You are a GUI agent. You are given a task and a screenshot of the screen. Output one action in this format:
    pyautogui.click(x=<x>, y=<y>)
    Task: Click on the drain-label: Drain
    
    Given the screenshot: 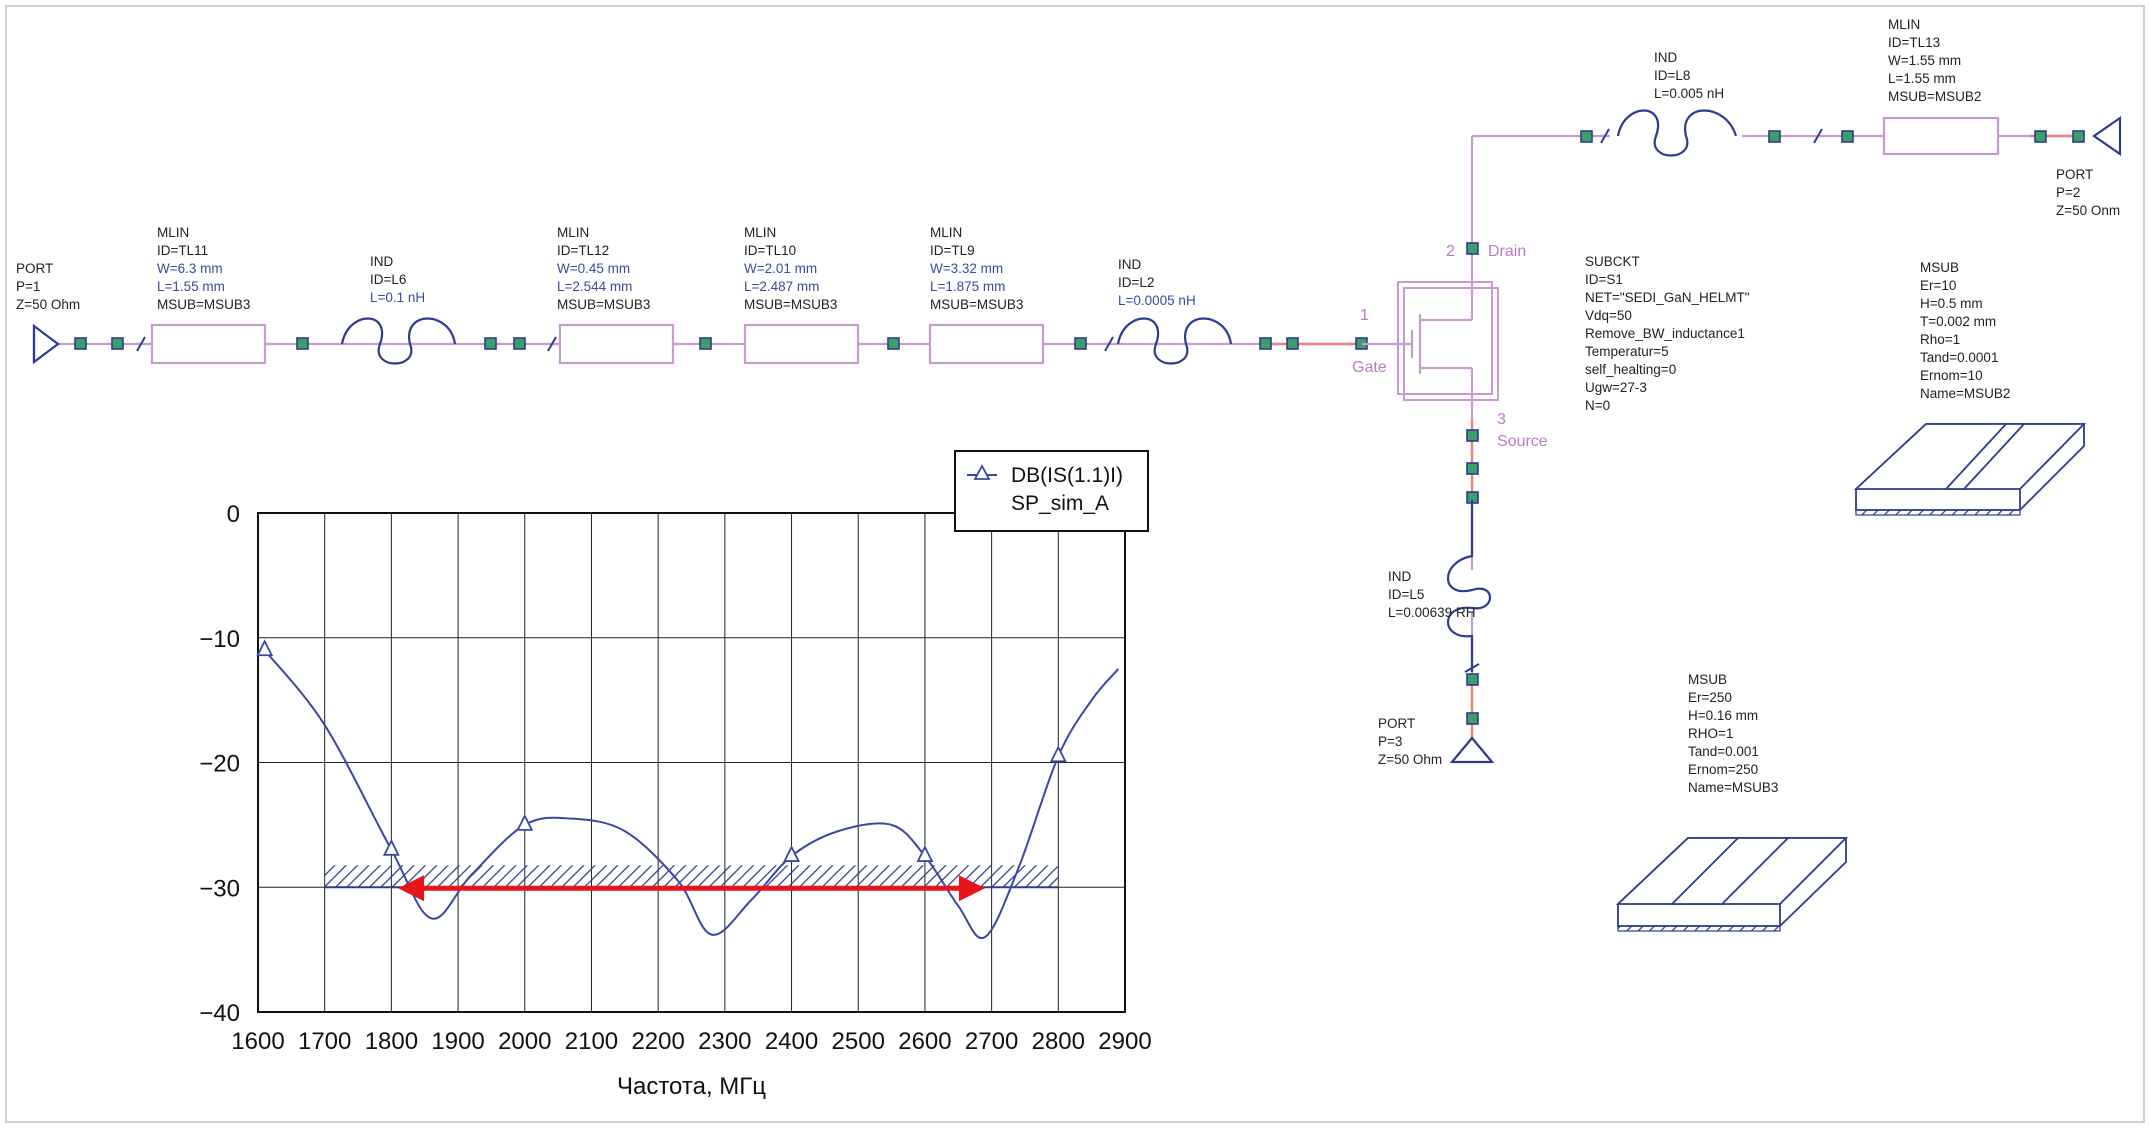 What is the action you would take?
    pyautogui.click(x=1507, y=251)
    